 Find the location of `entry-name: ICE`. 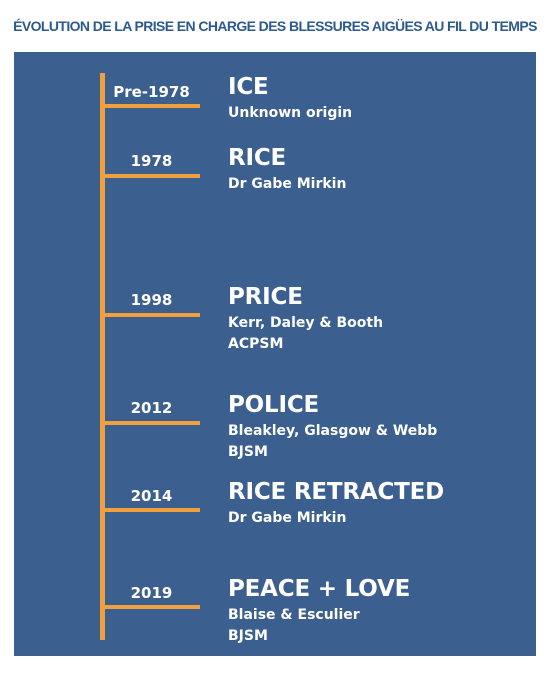

entry-name: ICE is located at coordinates (248, 87).